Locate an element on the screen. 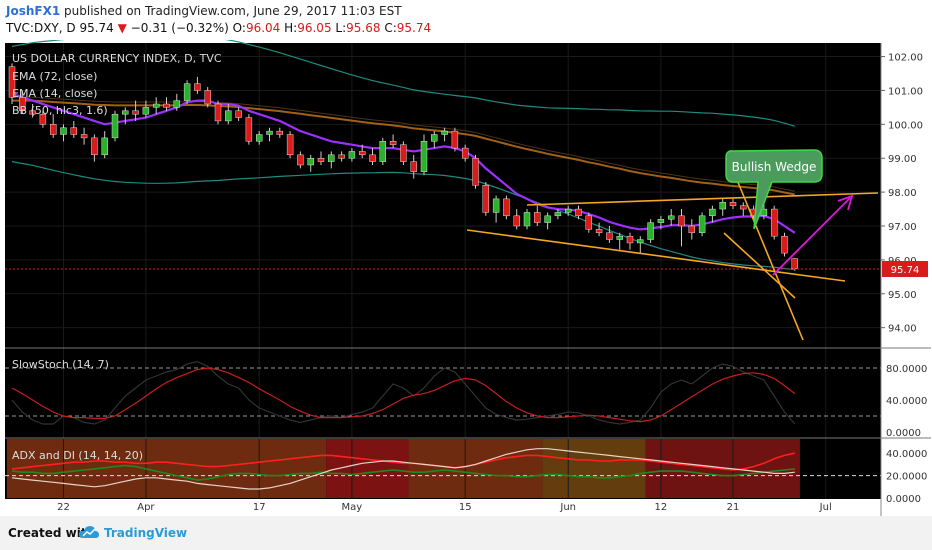 The height and width of the screenshot is (550, 932). low-value: 95.68 is located at coordinates (363, 28).